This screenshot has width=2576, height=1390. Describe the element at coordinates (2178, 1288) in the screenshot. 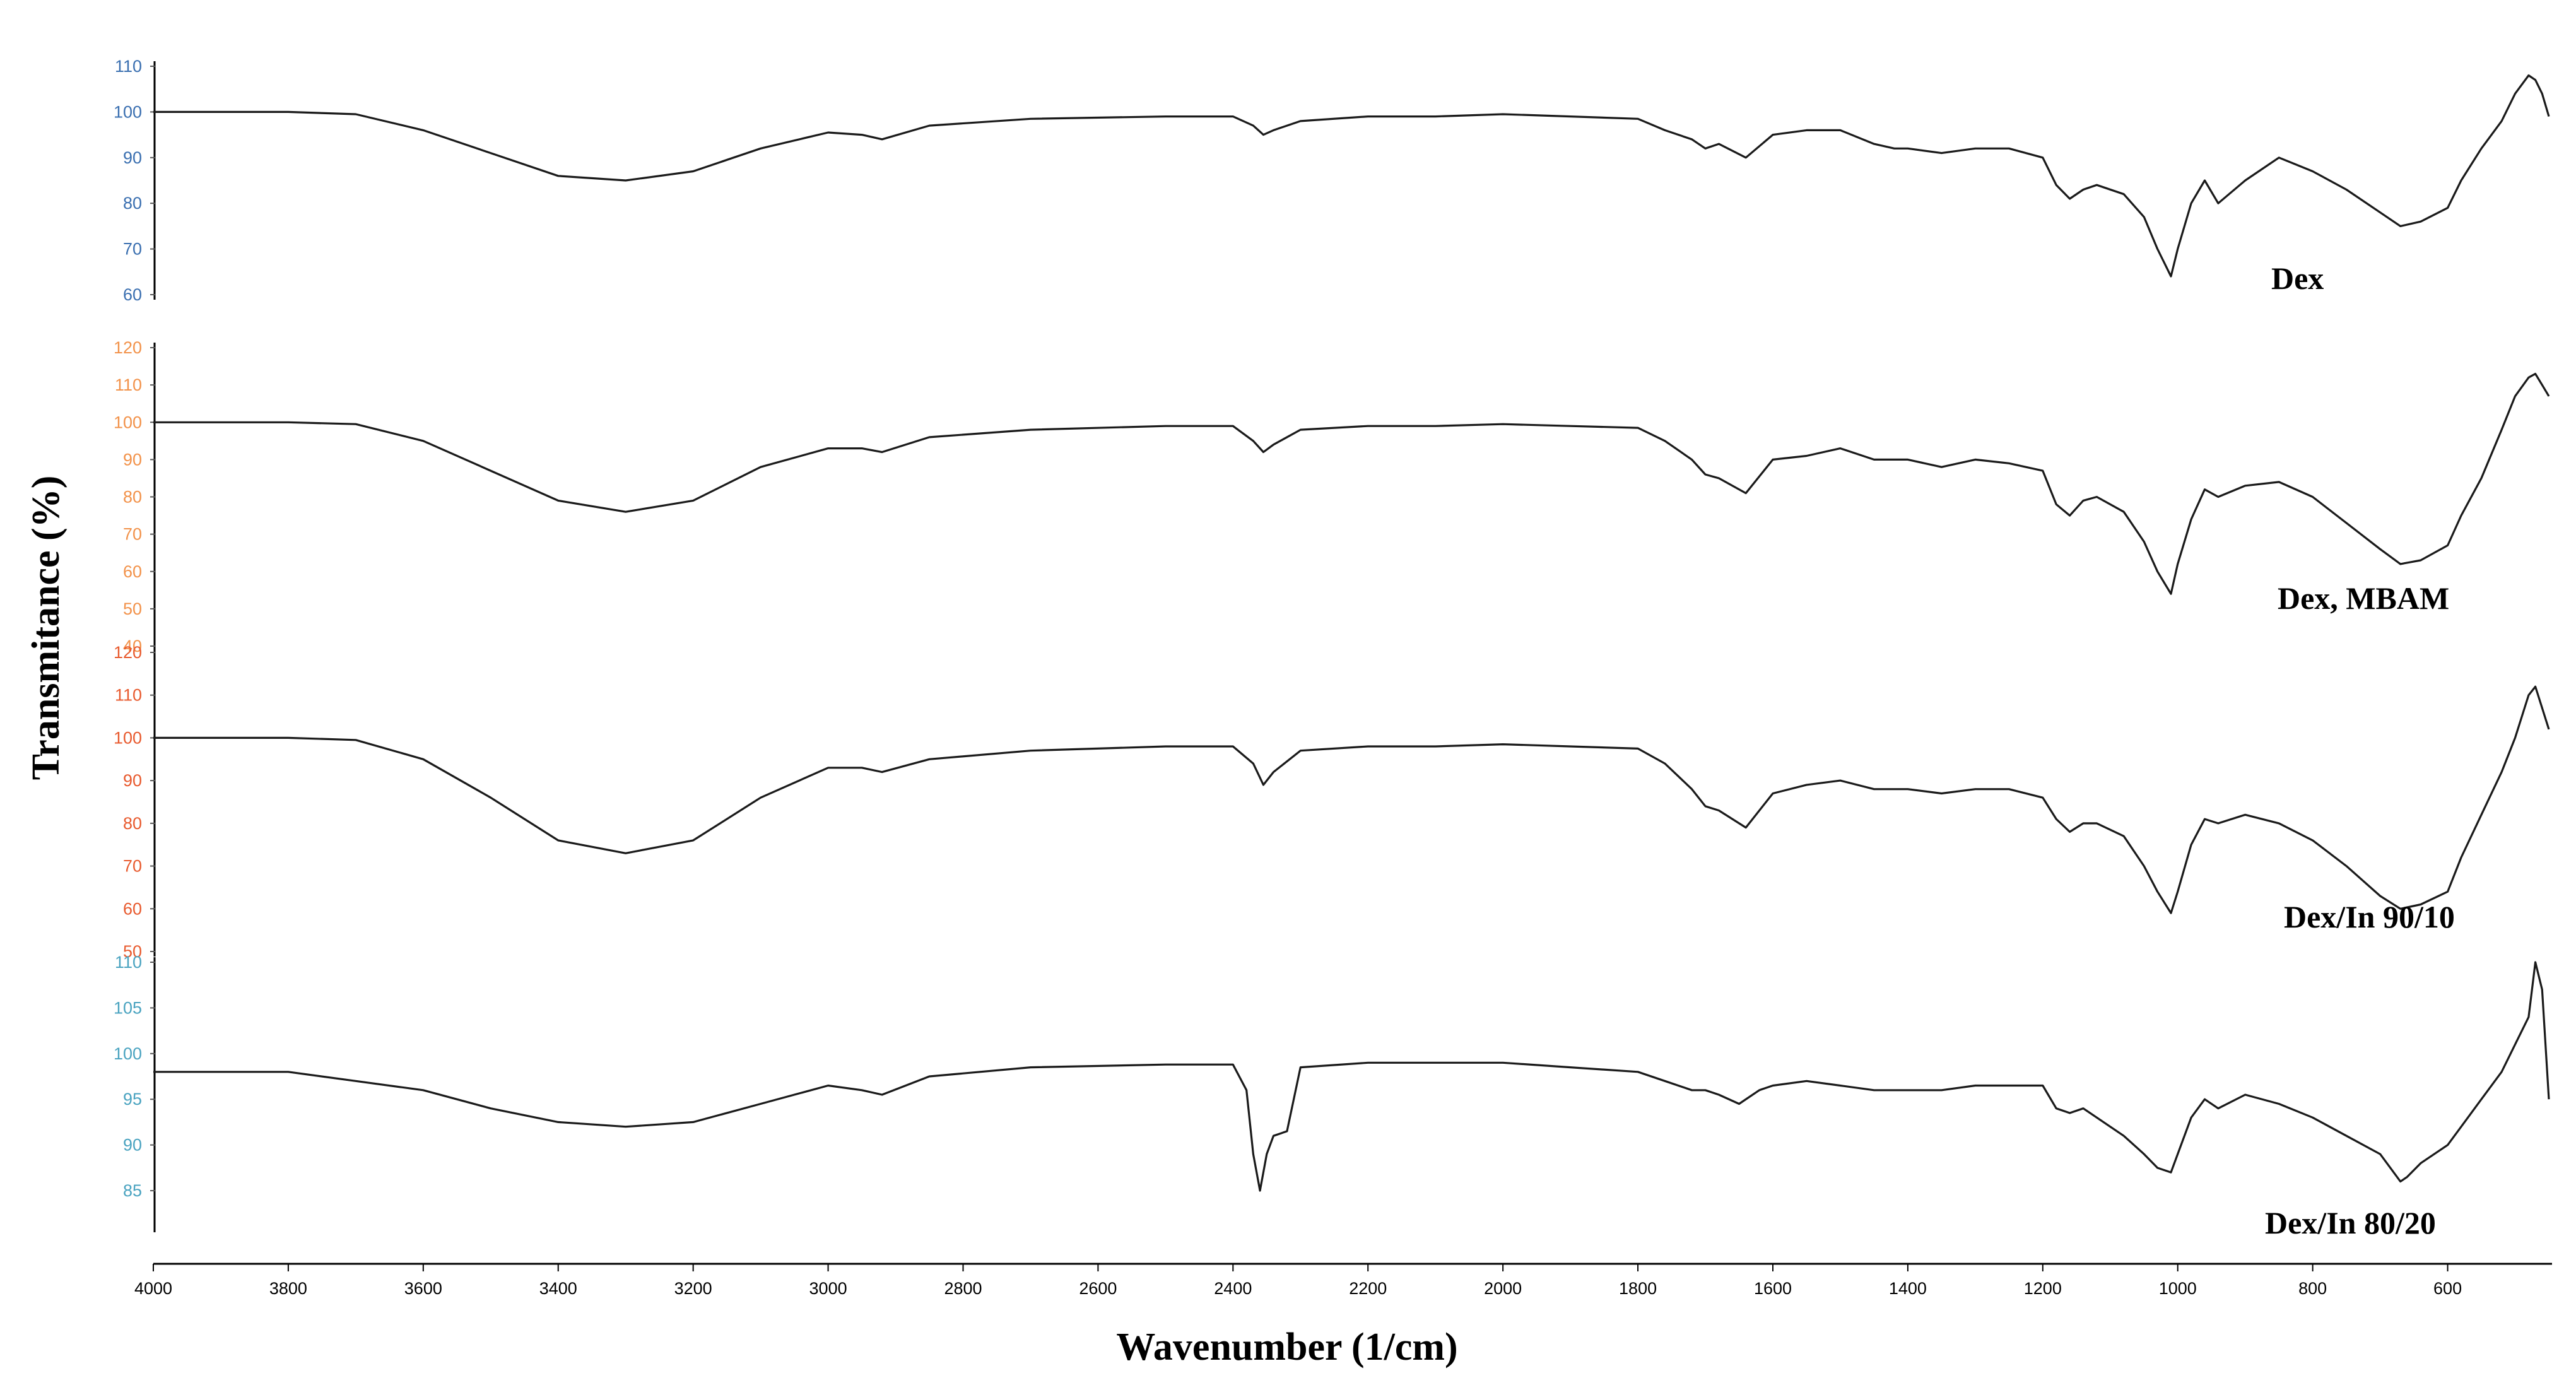

I see `x-tick-label: 1000` at that location.